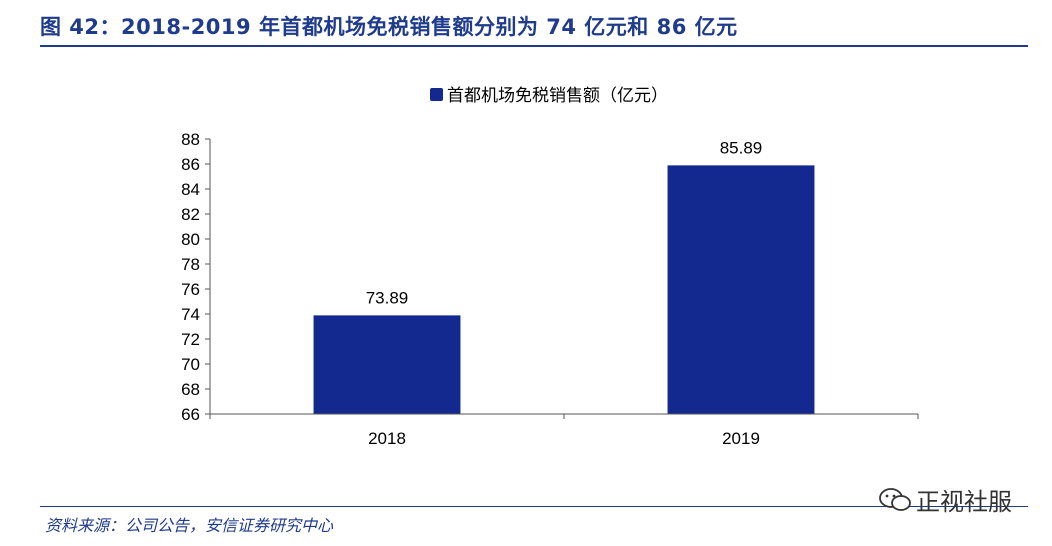 This screenshot has width=1052, height=546. Describe the element at coordinates (964, 502) in the screenshot. I see `watermark-text: 正视社服` at that location.